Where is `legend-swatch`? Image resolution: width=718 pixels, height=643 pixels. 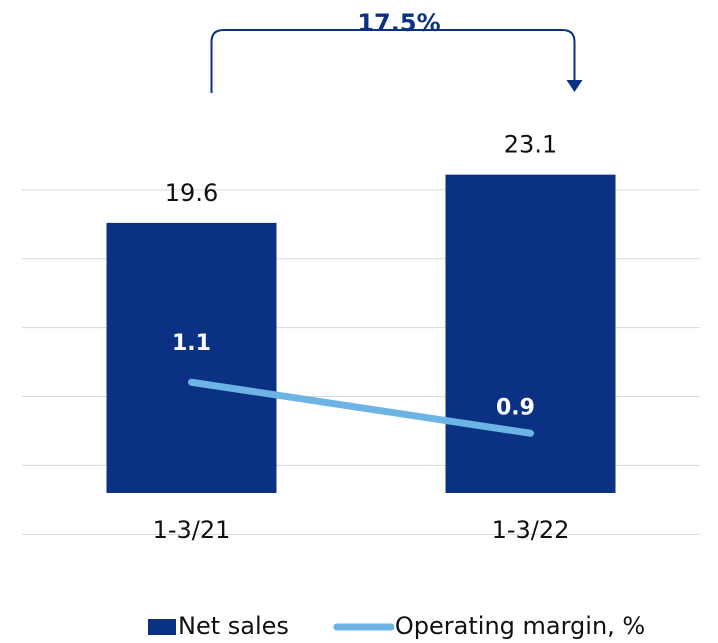 legend-swatch is located at coordinates (162, 627).